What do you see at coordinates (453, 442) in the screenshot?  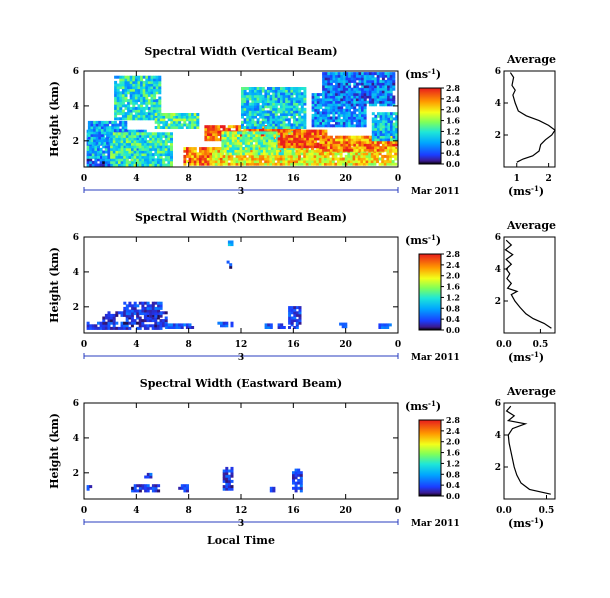 I see `colorbar-tick-label: 2.0` at bounding box center [453, 442].